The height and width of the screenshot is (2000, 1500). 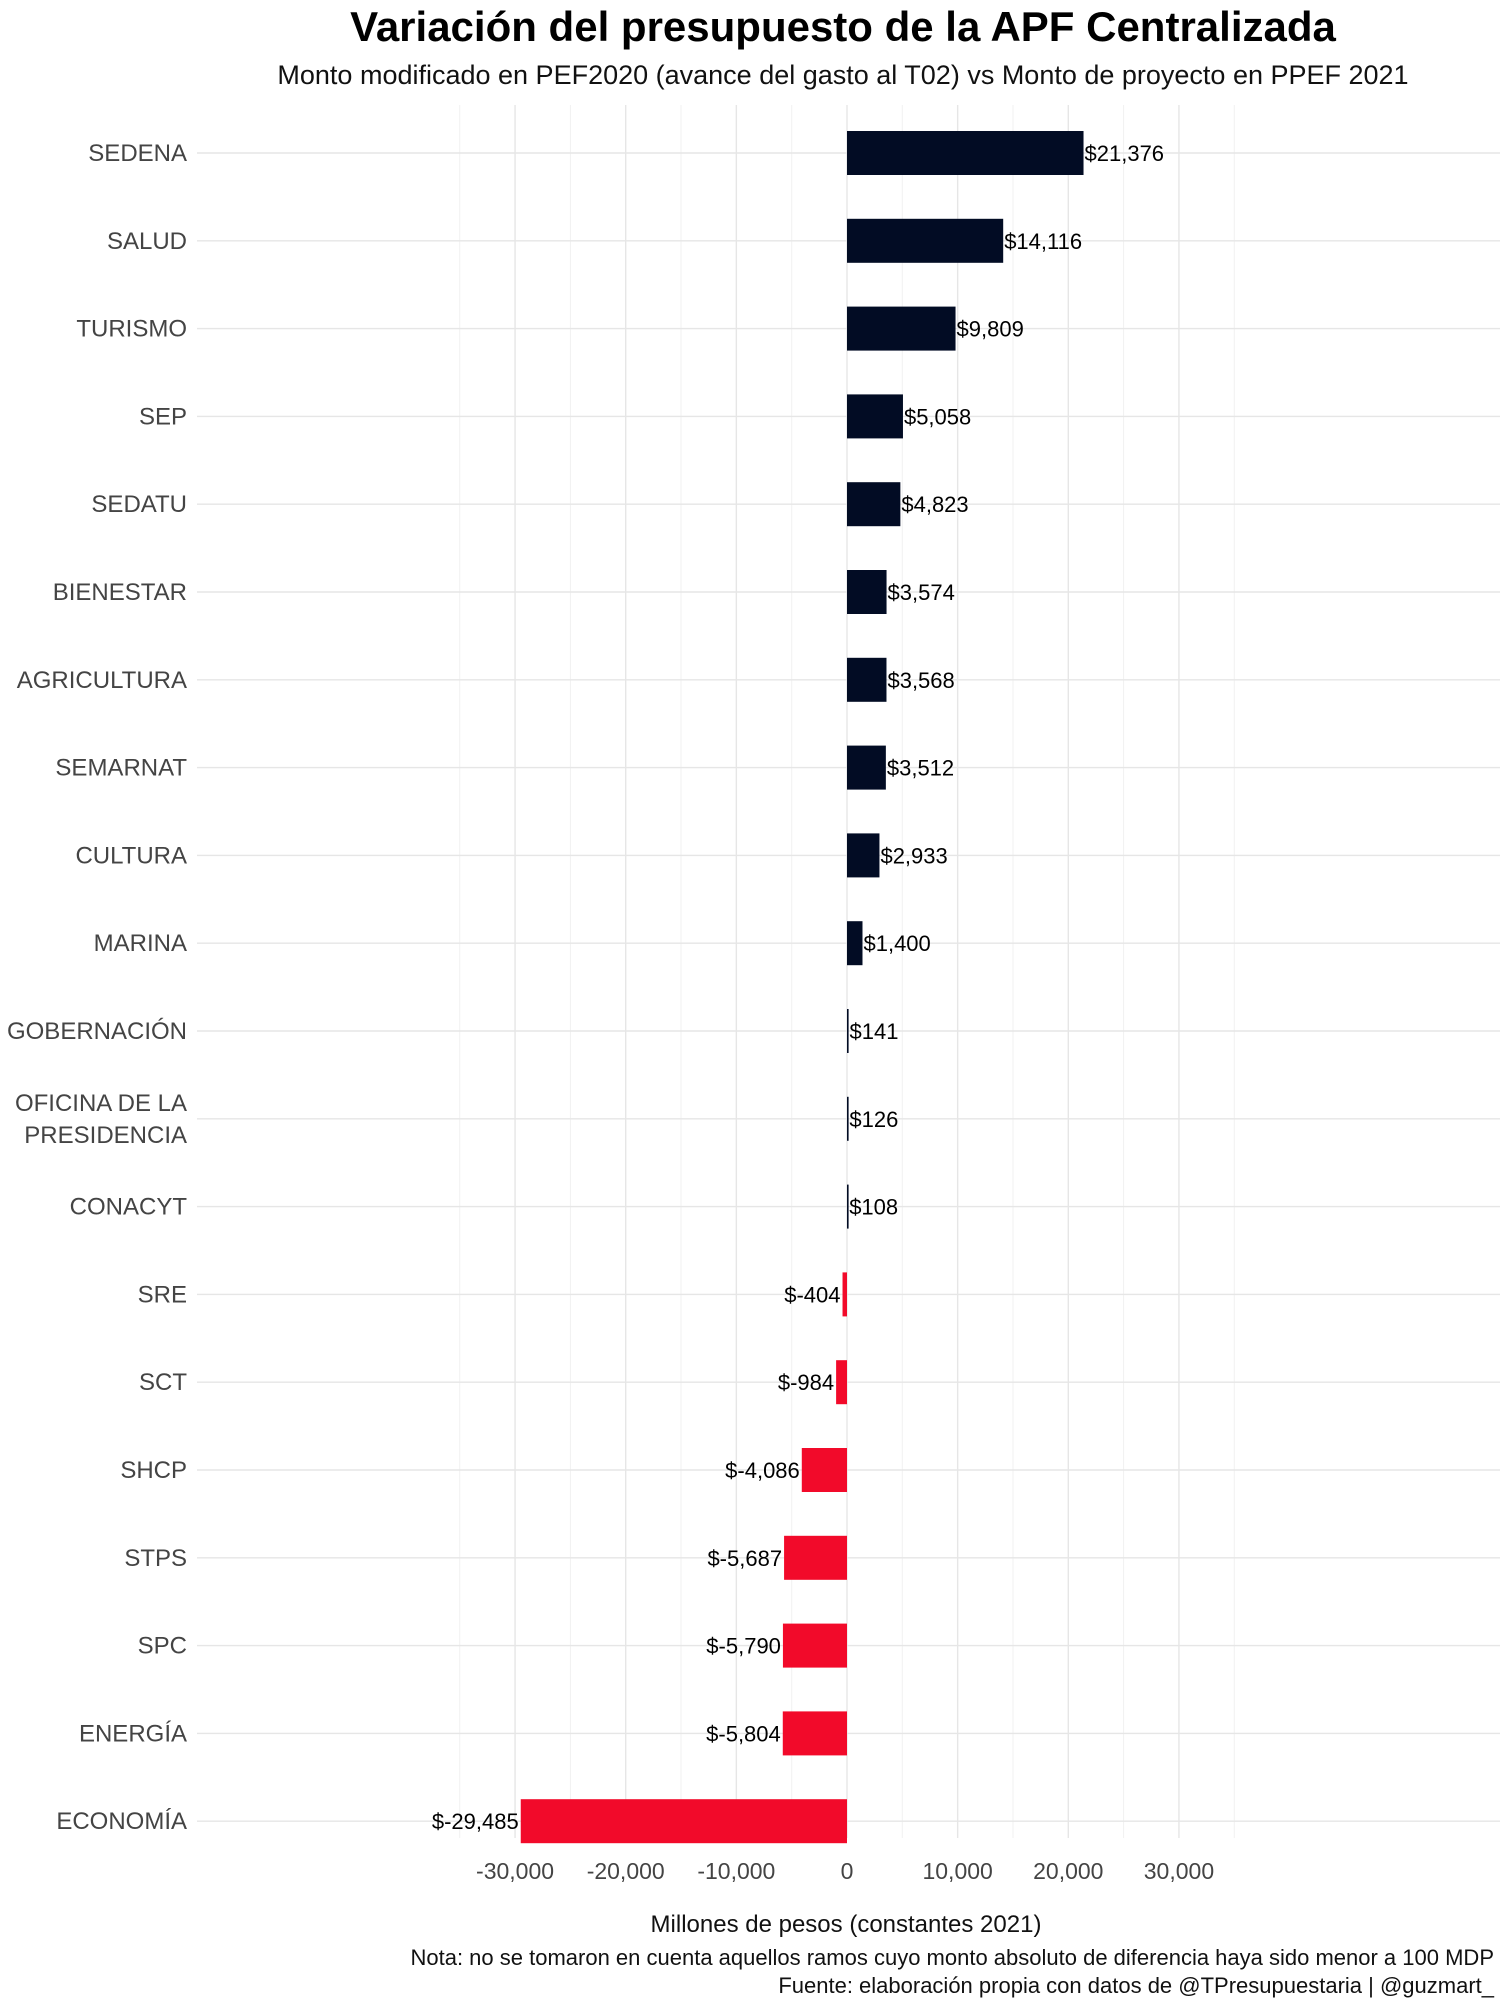 What do you see at coordinates (163, 1382) in the screenshot?
I see `category-label: SCT` at bounding box center [163, 1382].